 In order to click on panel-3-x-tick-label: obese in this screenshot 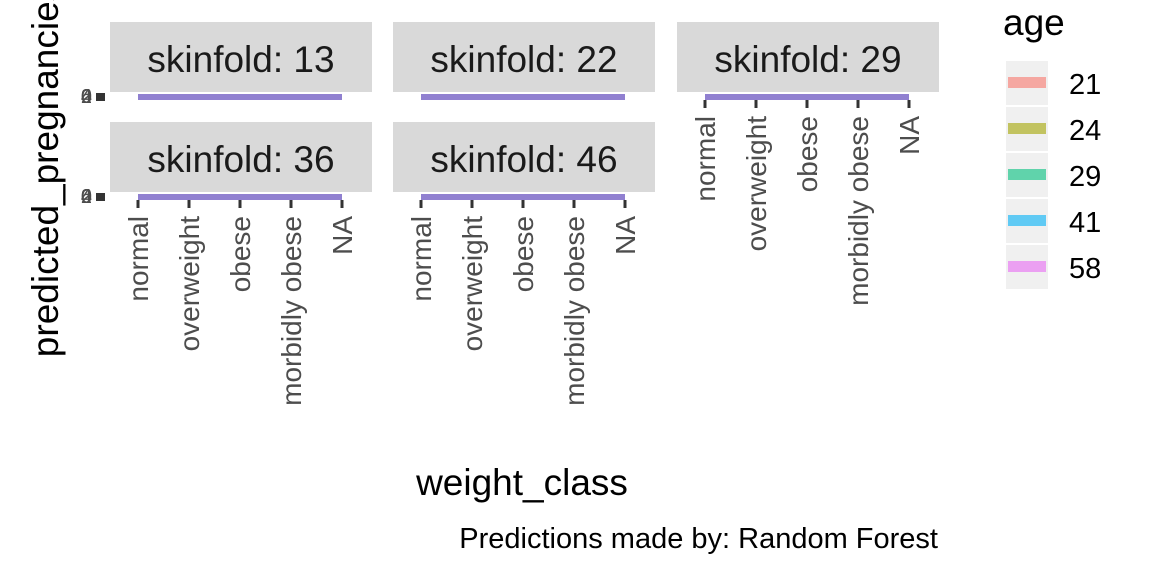, I will do `click(807, 154)`.